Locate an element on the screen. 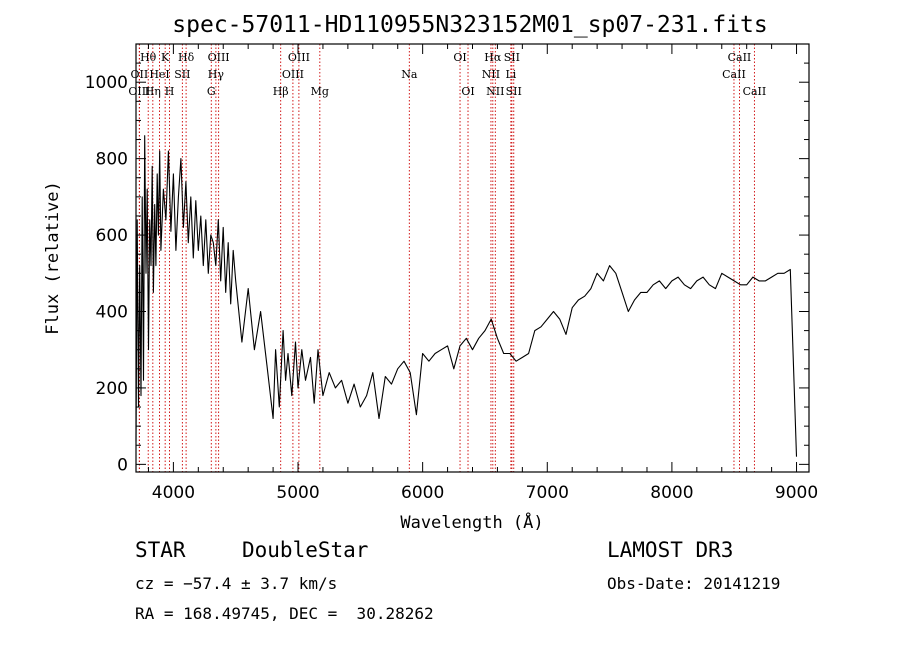  redshift-text: cz = −57.4 ± 3.7 km/s is located at coordinates (236, 583).